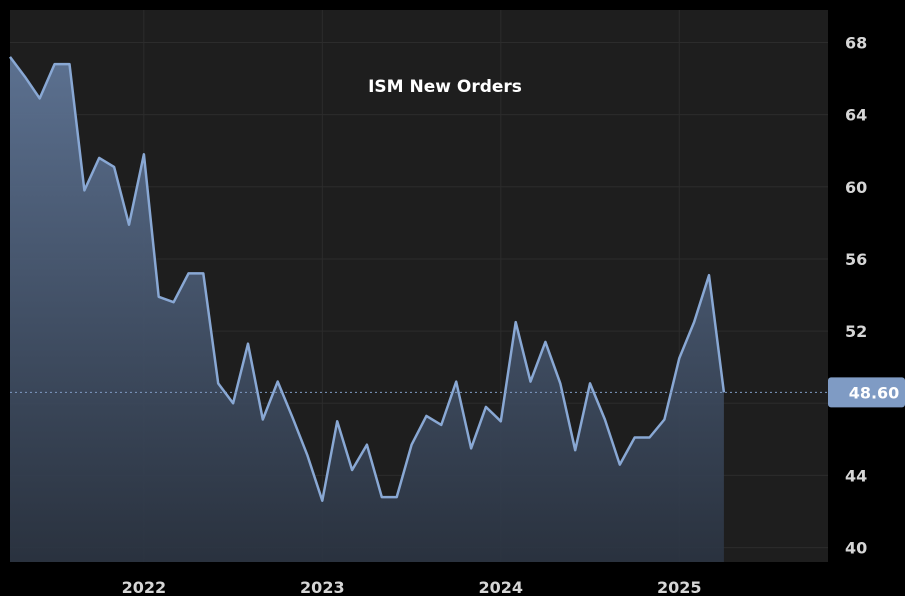  What do you see at coordinates (856, 331) in the screenshot?
I see `y-tick-label: 52` at bounding box center [856, 331].